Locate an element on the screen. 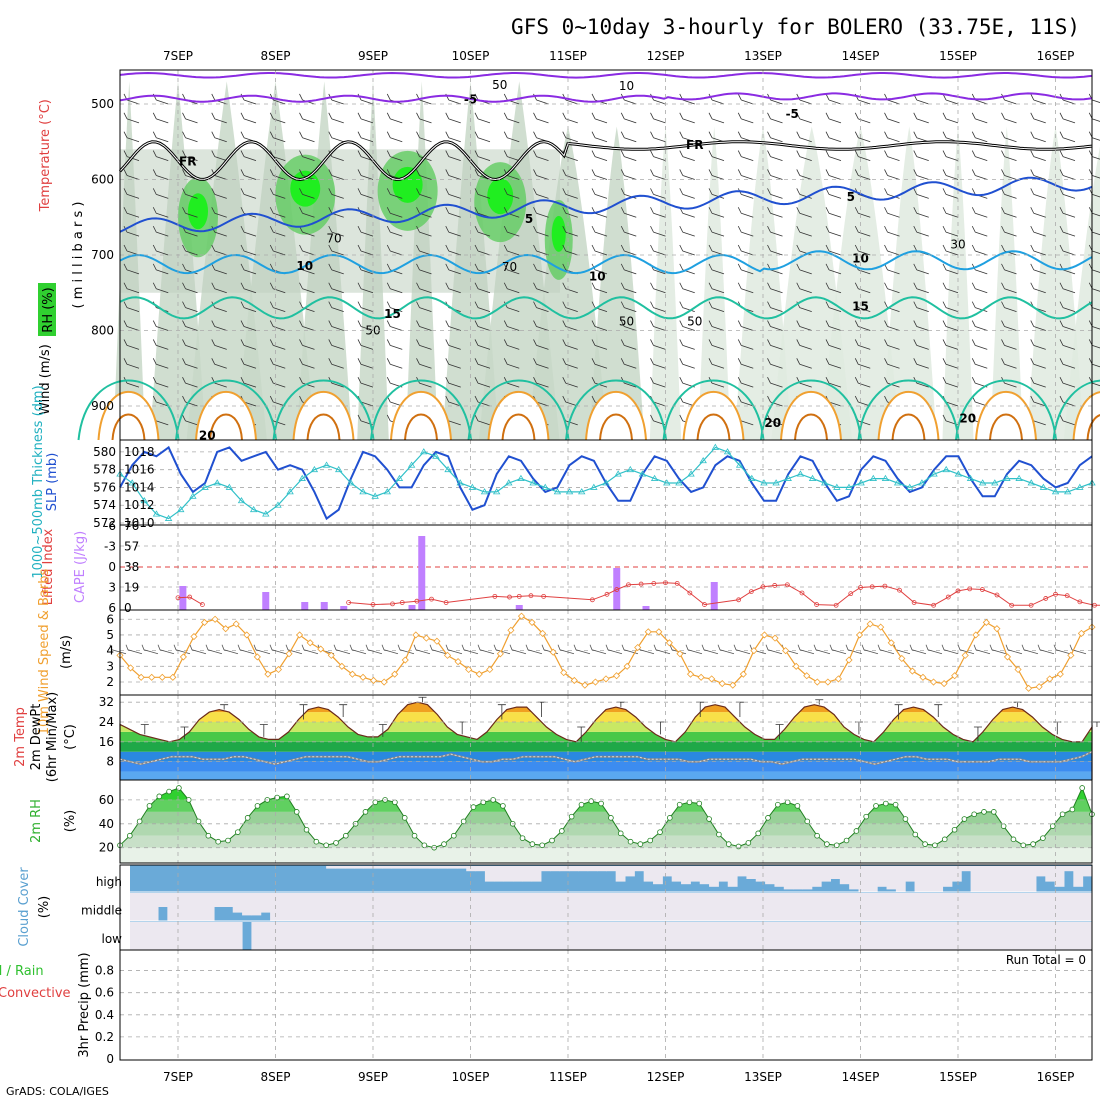  thickness-tick: 576 is located at coordinates (104, 487).